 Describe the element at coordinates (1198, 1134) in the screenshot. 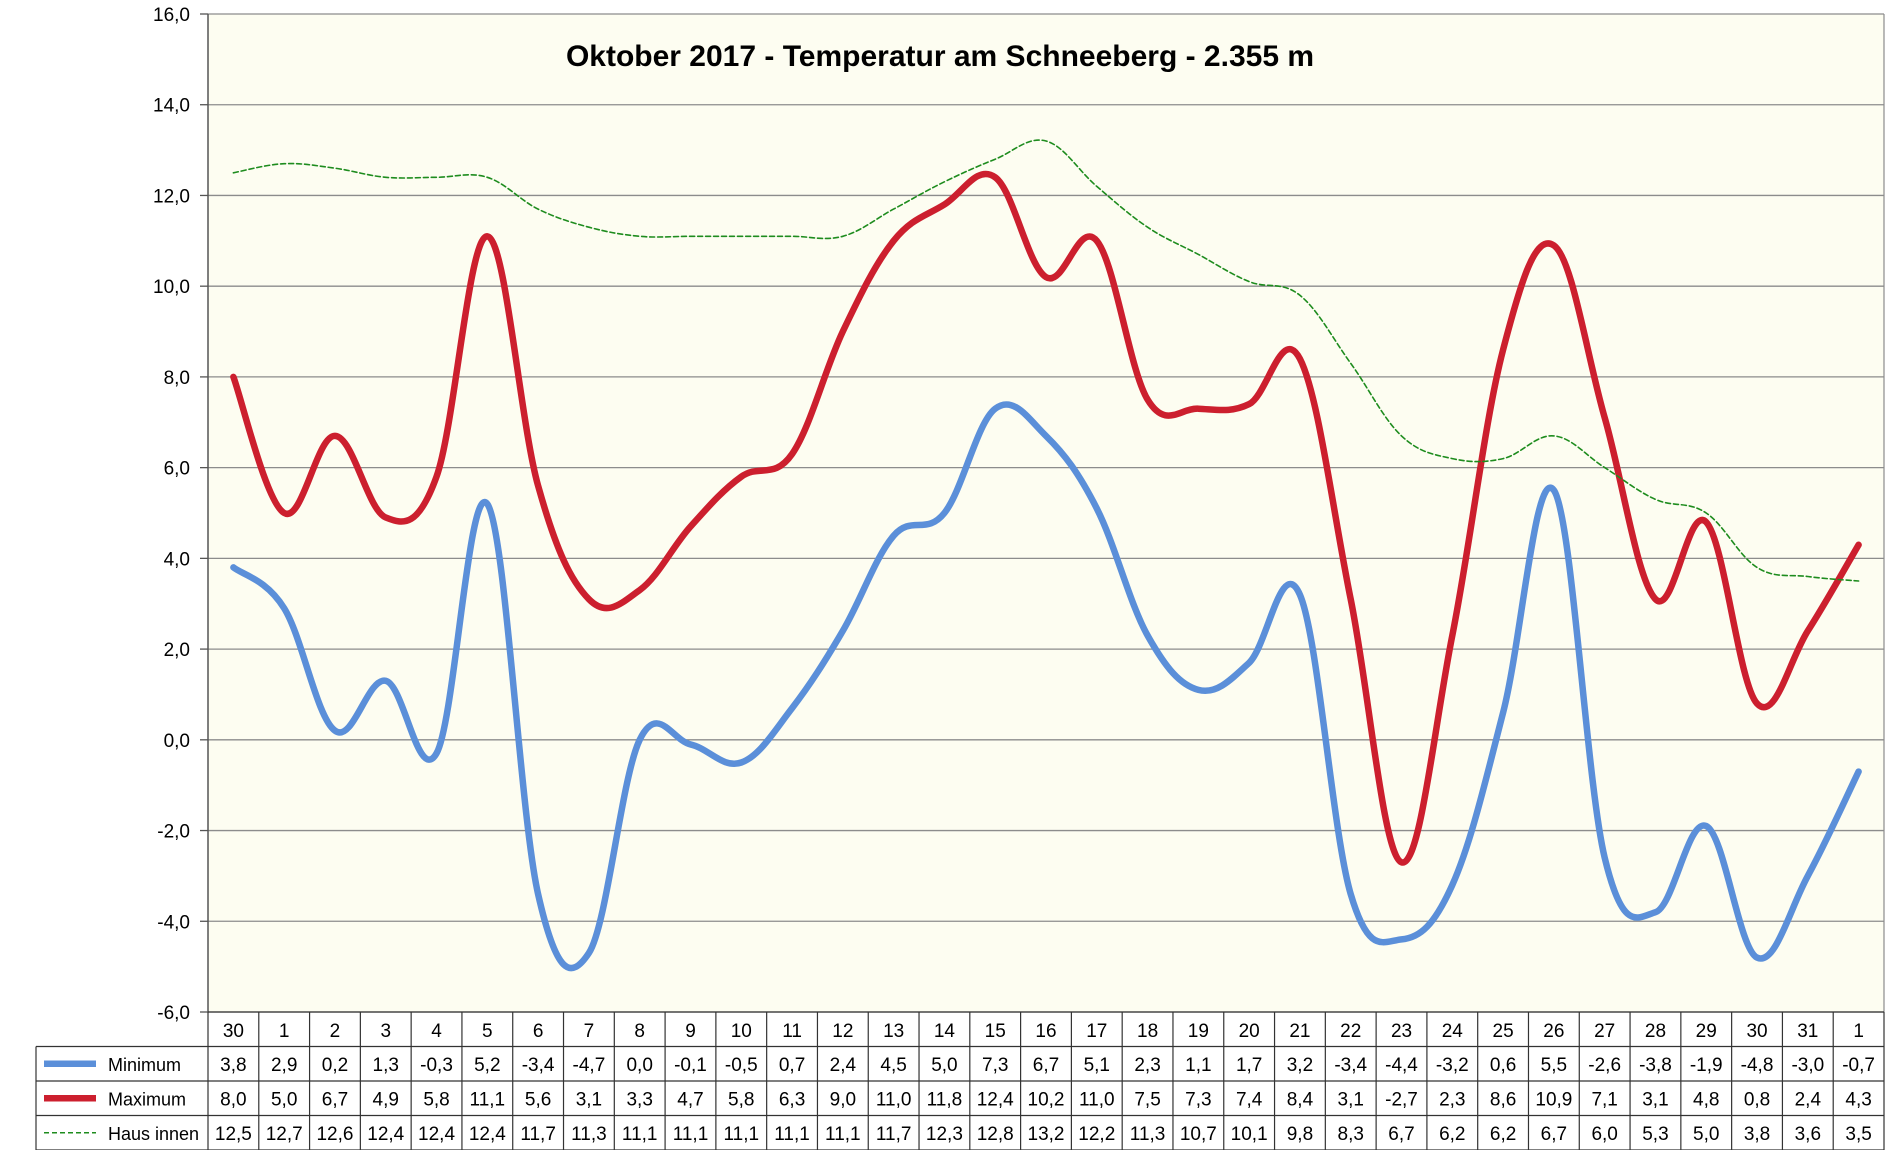

I see `data-label: 10,7` at that location.